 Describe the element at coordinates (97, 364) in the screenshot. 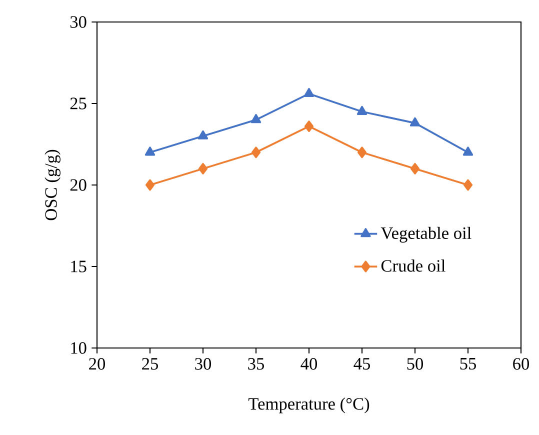

I see `x-tick-label: 20` at that location.